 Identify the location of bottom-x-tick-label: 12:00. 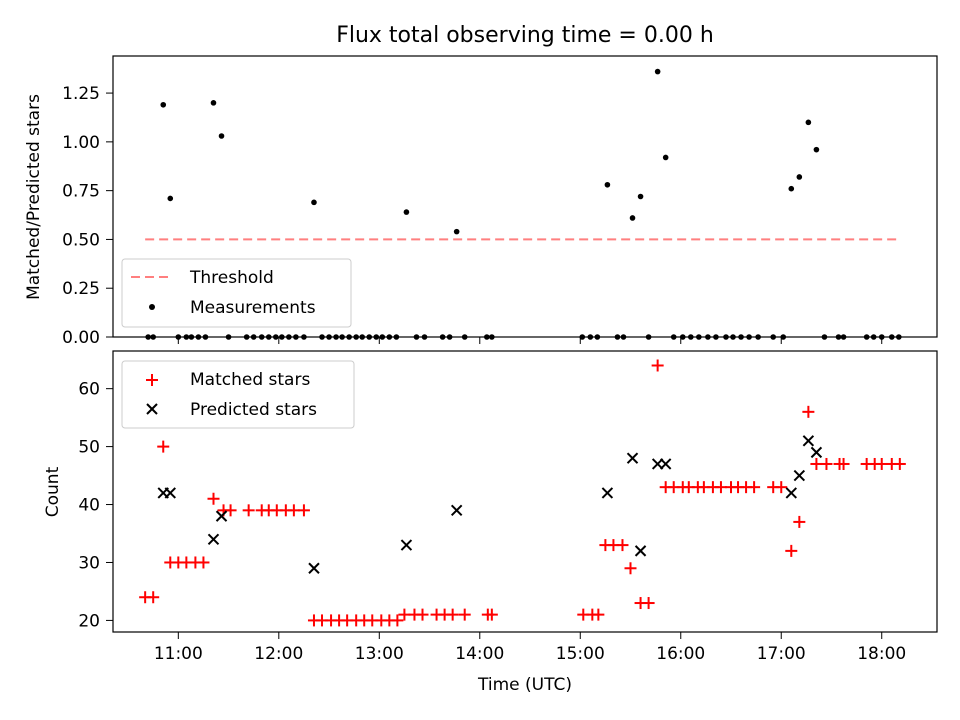
(278, 654).